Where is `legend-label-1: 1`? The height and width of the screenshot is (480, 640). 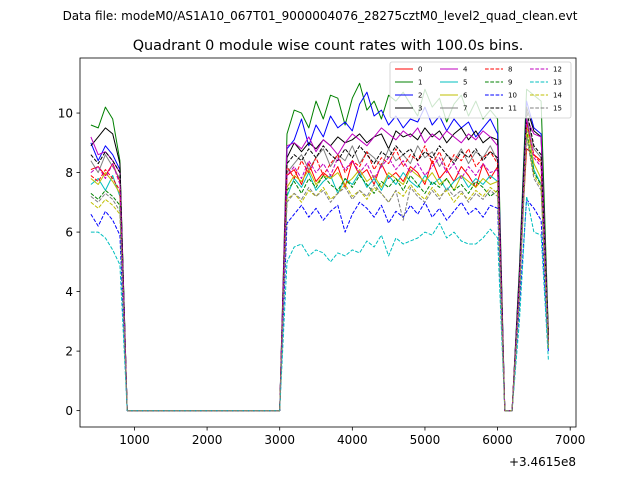 legend-label-1: 1 is located at coordinates (420, 83).